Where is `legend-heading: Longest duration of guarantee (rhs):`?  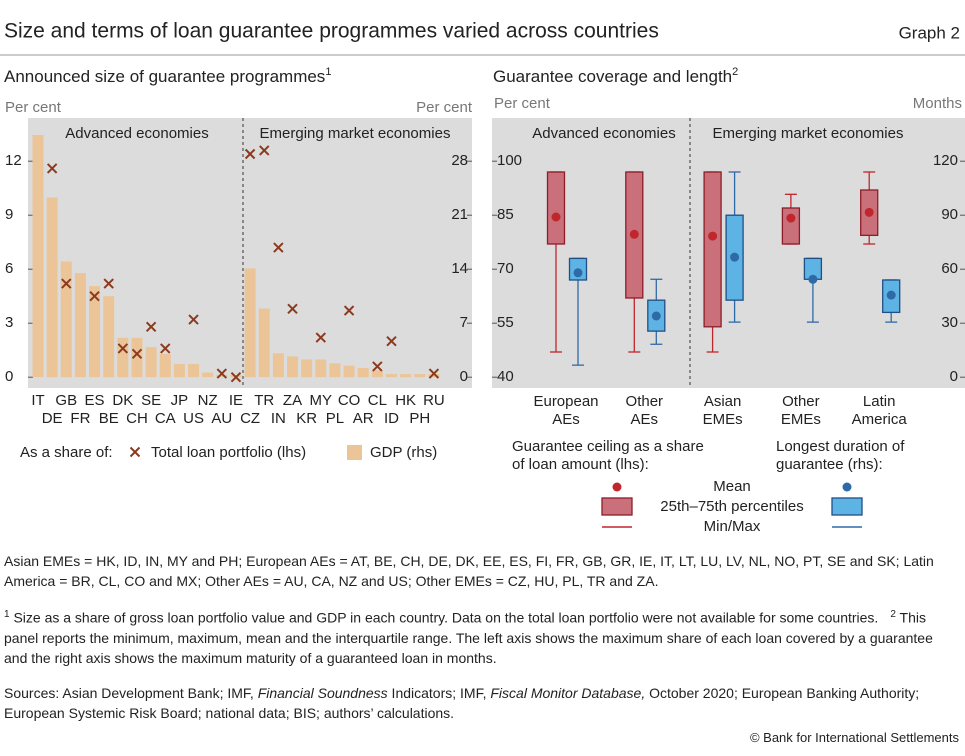 legend-heading: Longest duration of guarantee (rhs): is located at coordinates (840, 455).